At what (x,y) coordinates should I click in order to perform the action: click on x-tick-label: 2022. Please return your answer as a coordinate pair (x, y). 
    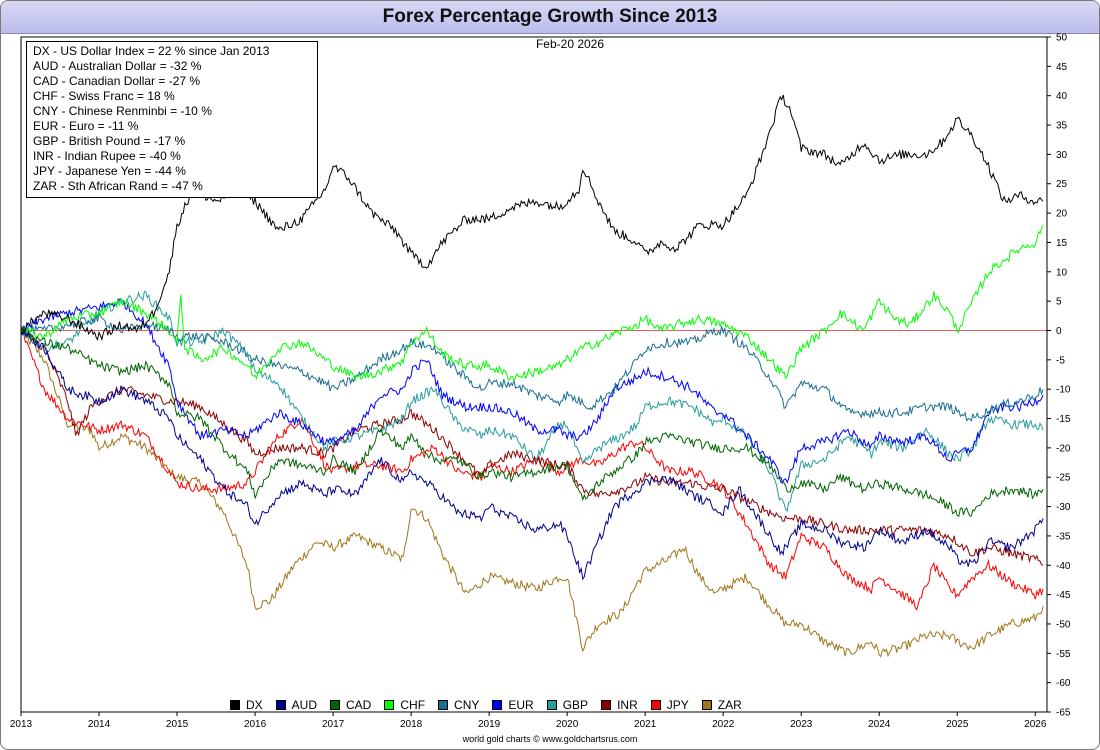
    Looking at the image, I should click on (723, 724).